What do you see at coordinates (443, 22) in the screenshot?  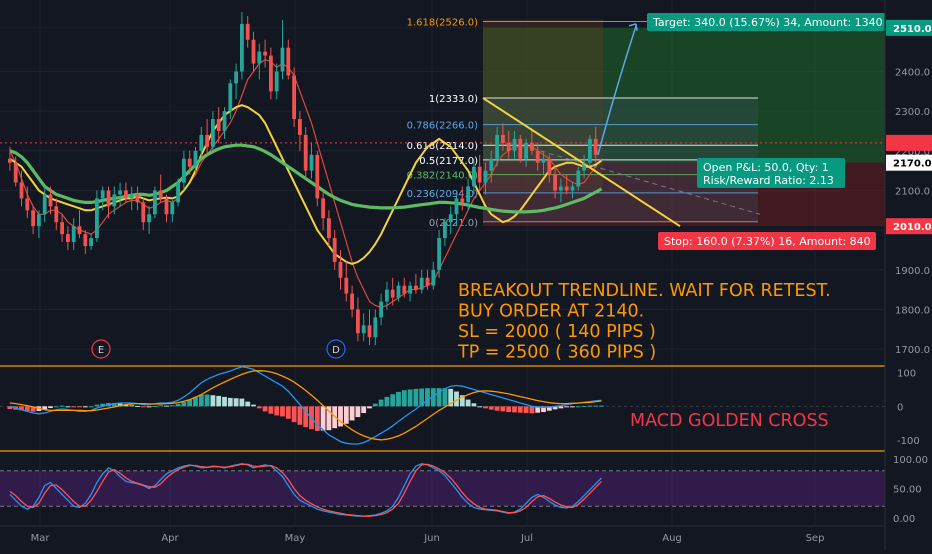 I see `fib-level-label: 1.618(2526.0)` at bounding box center [443, 22].